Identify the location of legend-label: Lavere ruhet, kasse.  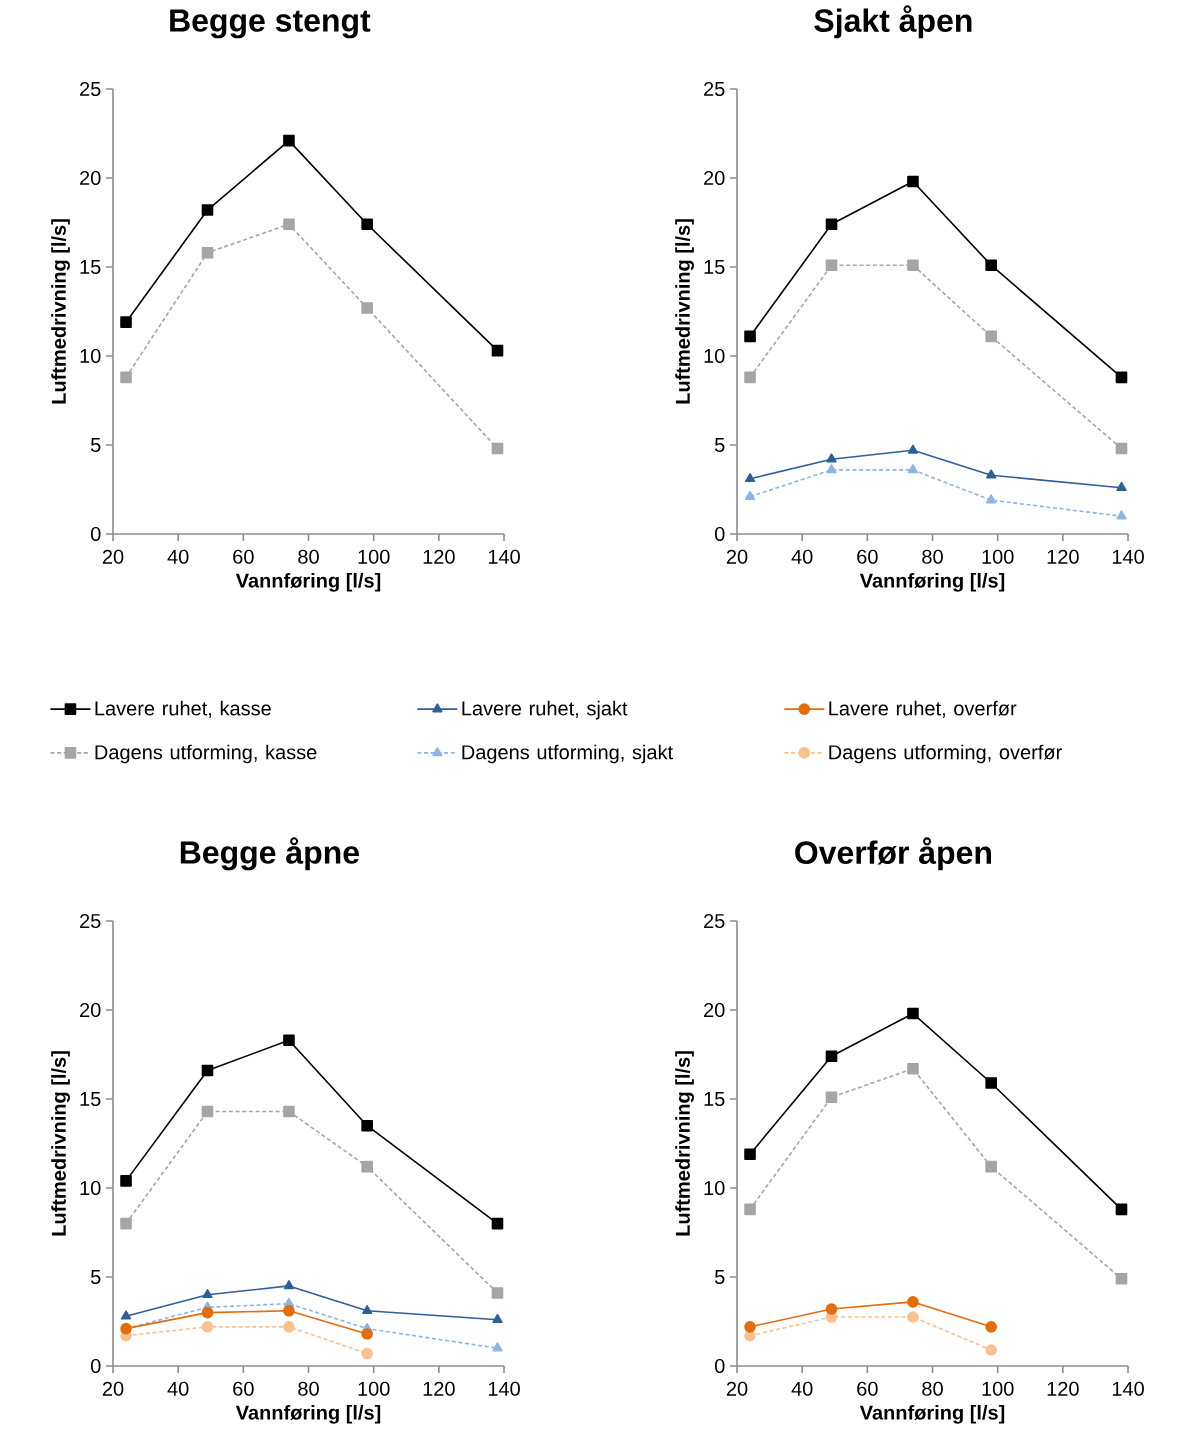
(183, 709).